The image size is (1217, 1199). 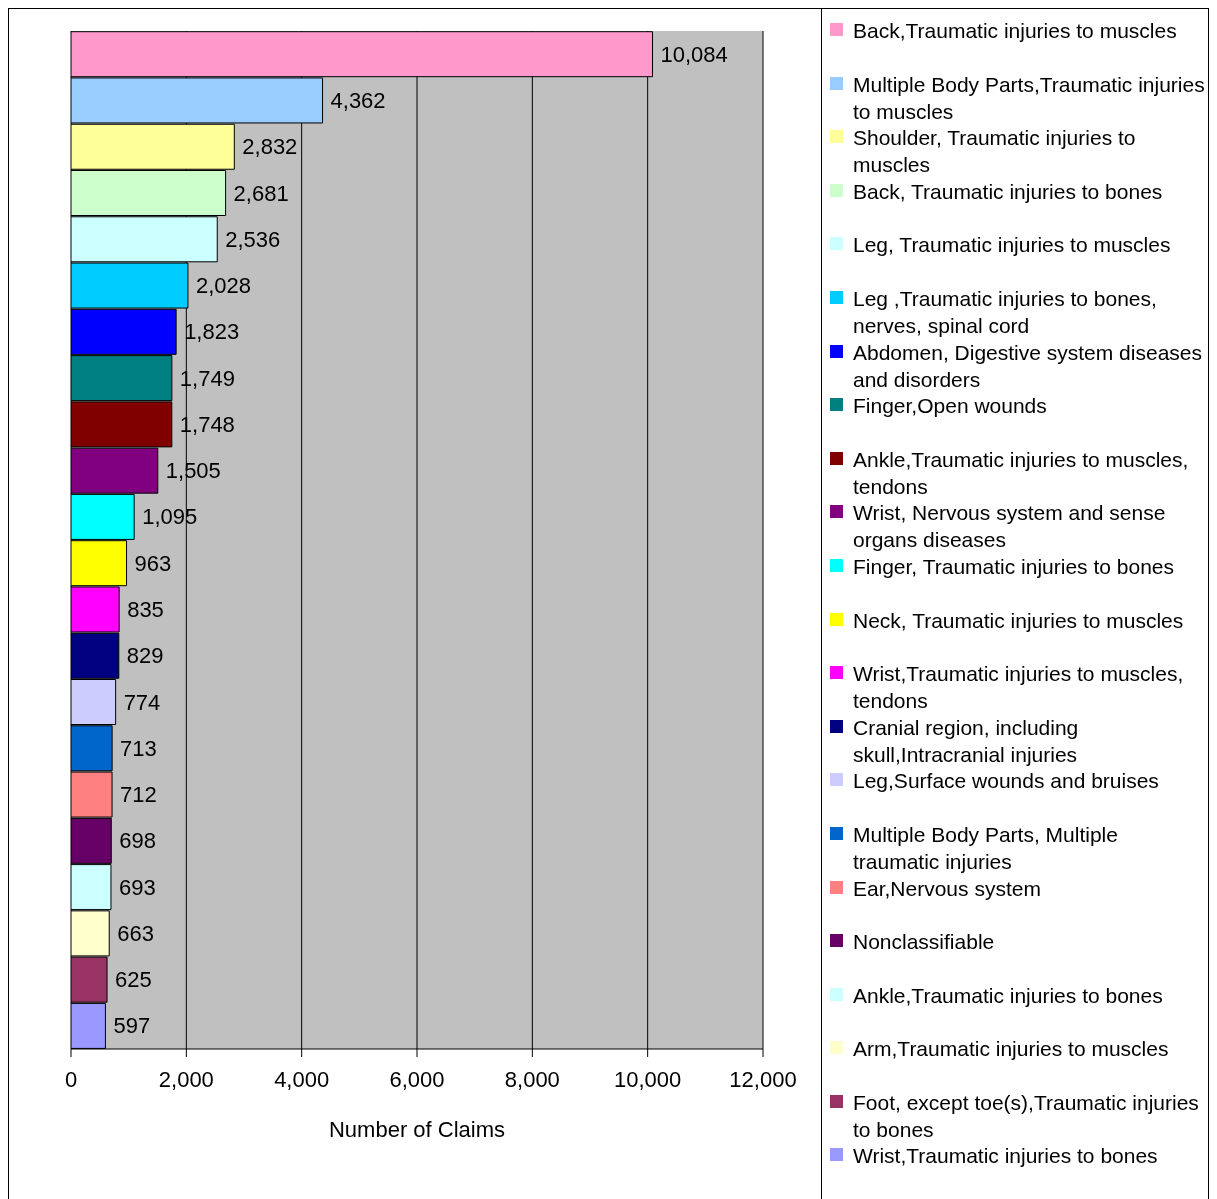 I want to click on legend-label: Finger,Open wounds, so click(x=950, y=406).